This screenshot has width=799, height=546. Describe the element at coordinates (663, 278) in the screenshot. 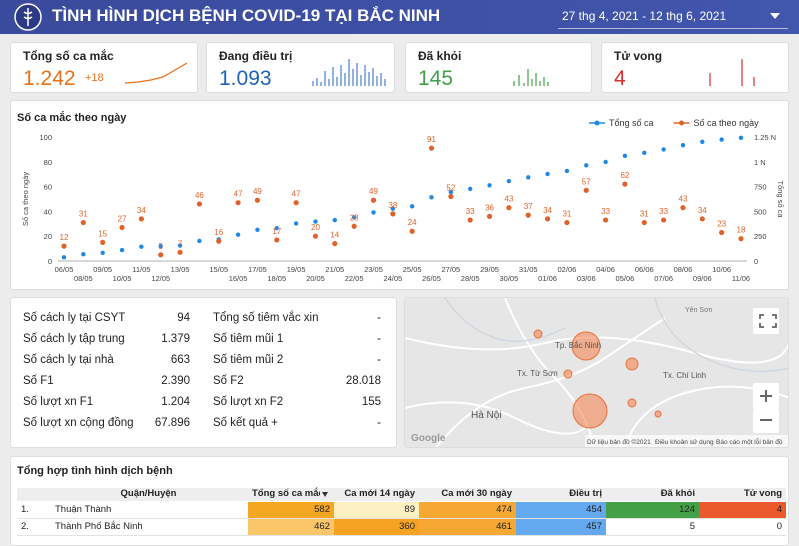

I see `x-tick-label: 07/06` at that location.